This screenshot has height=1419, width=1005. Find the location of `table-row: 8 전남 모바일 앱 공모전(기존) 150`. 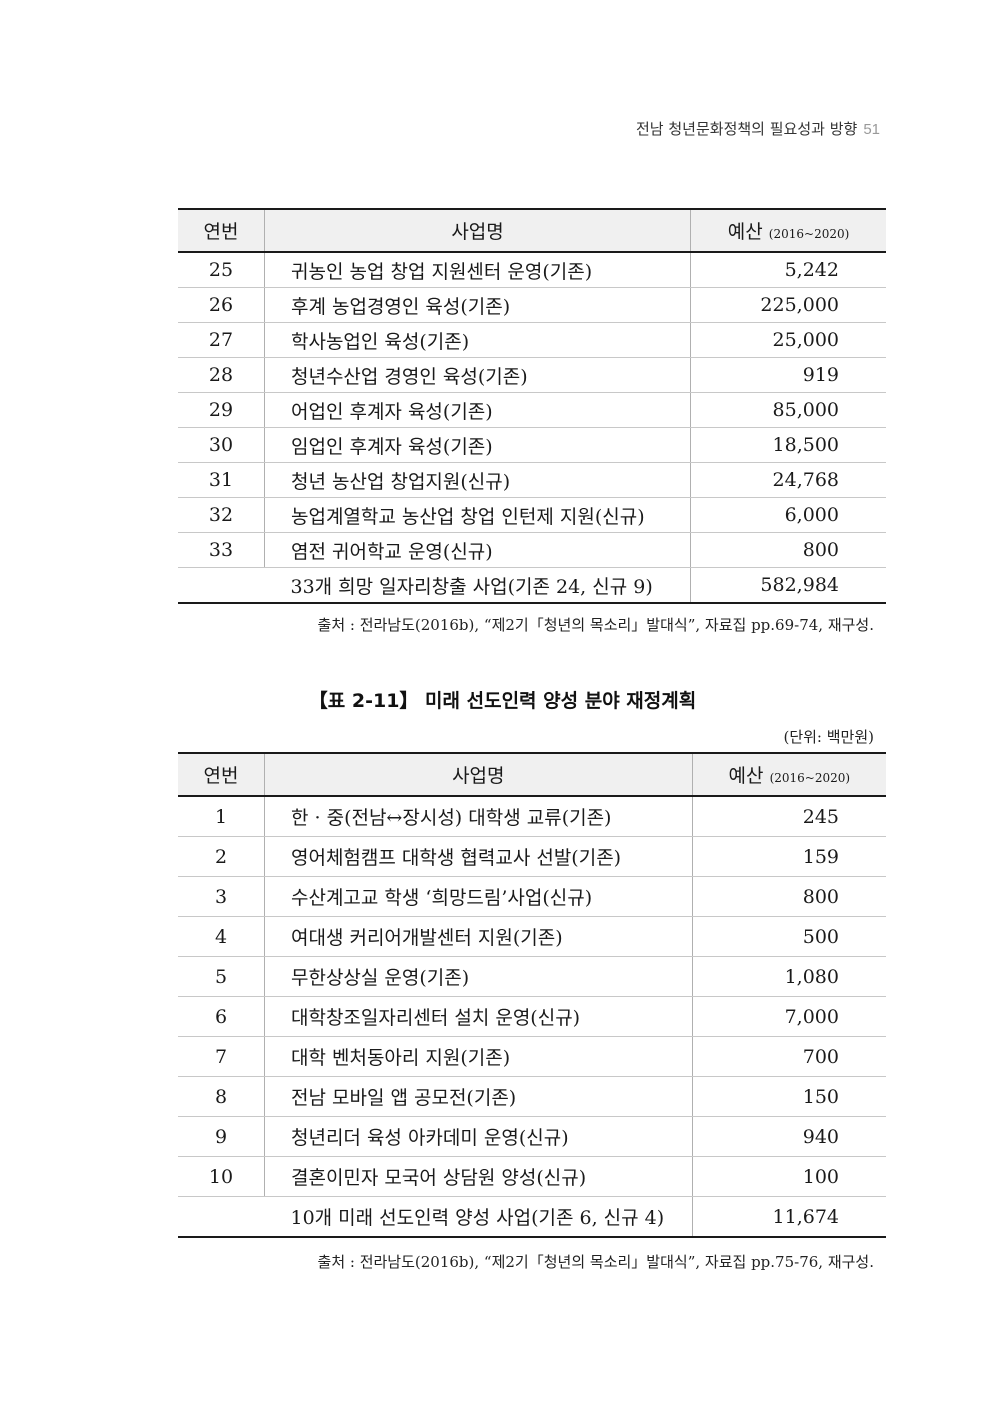

table-row: 8 전남 모바일 앱 공모전(기존) 150 is located at coordinates (532, 1096).